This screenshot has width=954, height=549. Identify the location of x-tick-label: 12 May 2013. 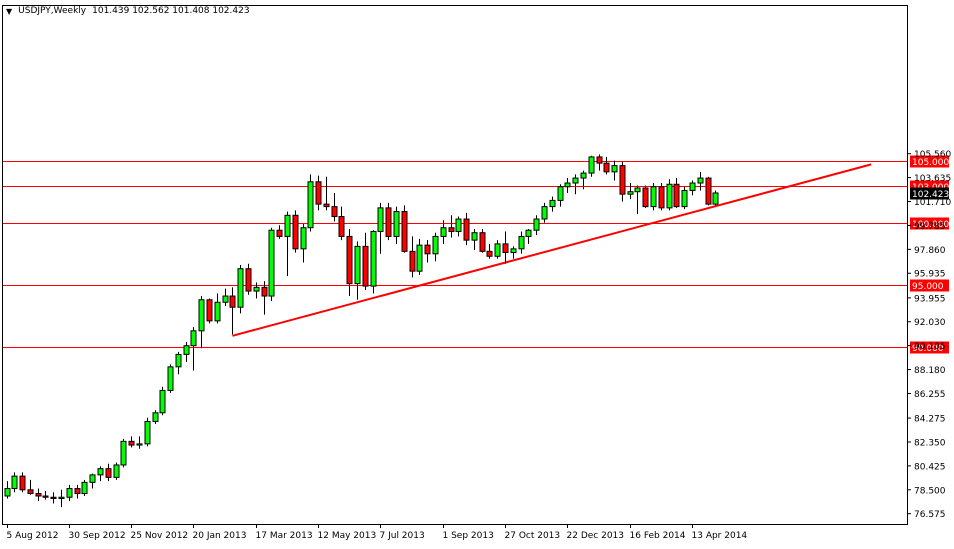
(347, 536).